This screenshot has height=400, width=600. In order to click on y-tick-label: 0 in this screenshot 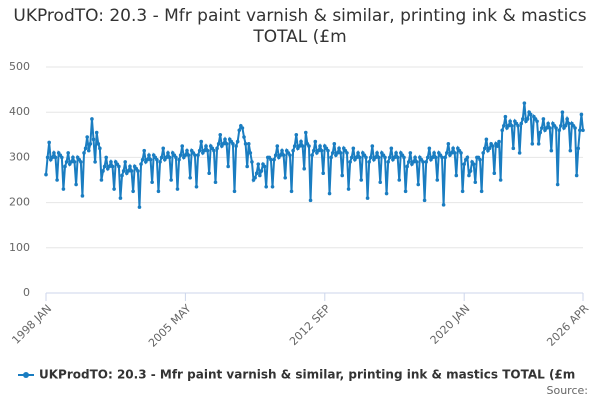, I will do `click(26, 292)`.